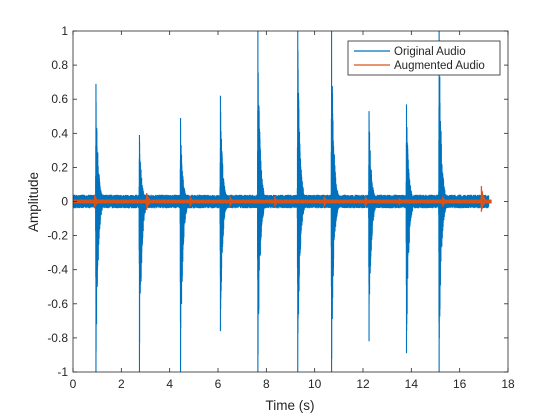 The width and height of the screenshot is (560, 420). Describe the element at coordinates (57, 270) in the screenshot. I see `y-tick-label: -0.4` at that location.